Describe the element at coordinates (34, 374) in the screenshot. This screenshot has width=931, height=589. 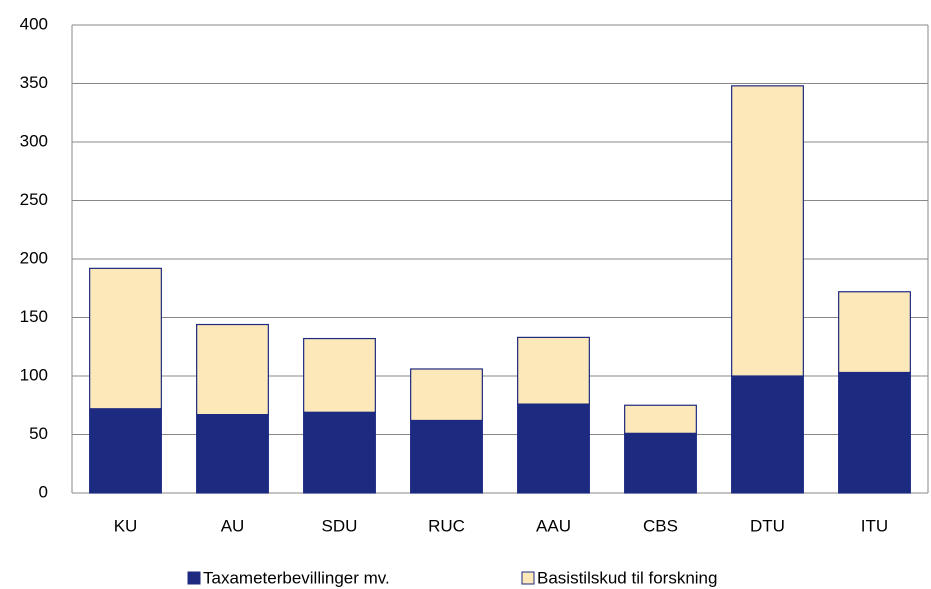
I see `y-tick-label: 100` at that location.